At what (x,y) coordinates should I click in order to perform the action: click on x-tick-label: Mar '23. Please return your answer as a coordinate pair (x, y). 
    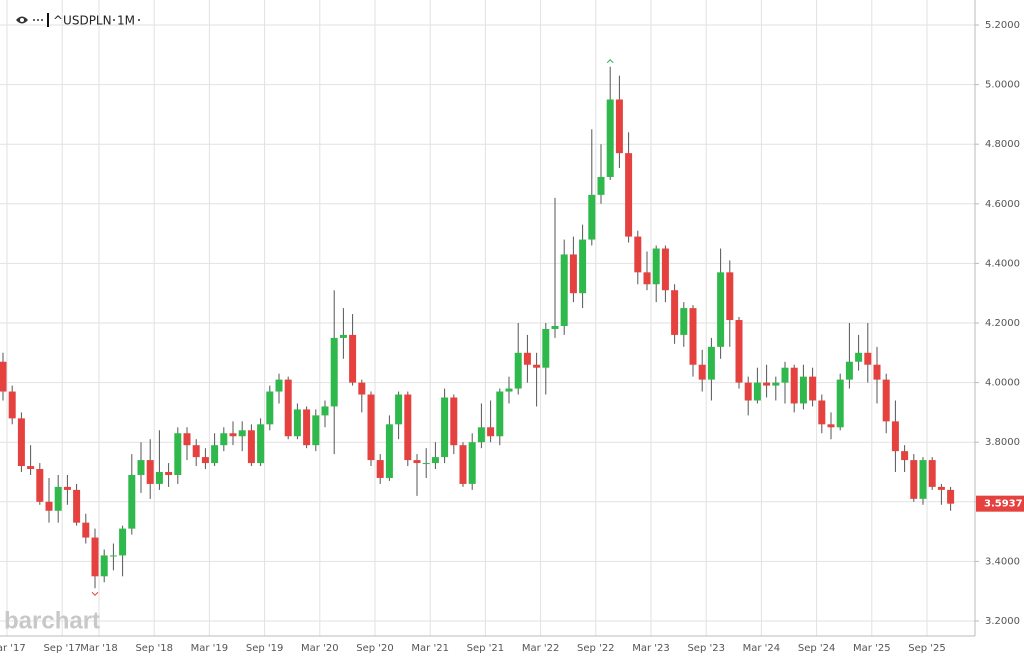
    Looking at the image, I should click on (651, 648).